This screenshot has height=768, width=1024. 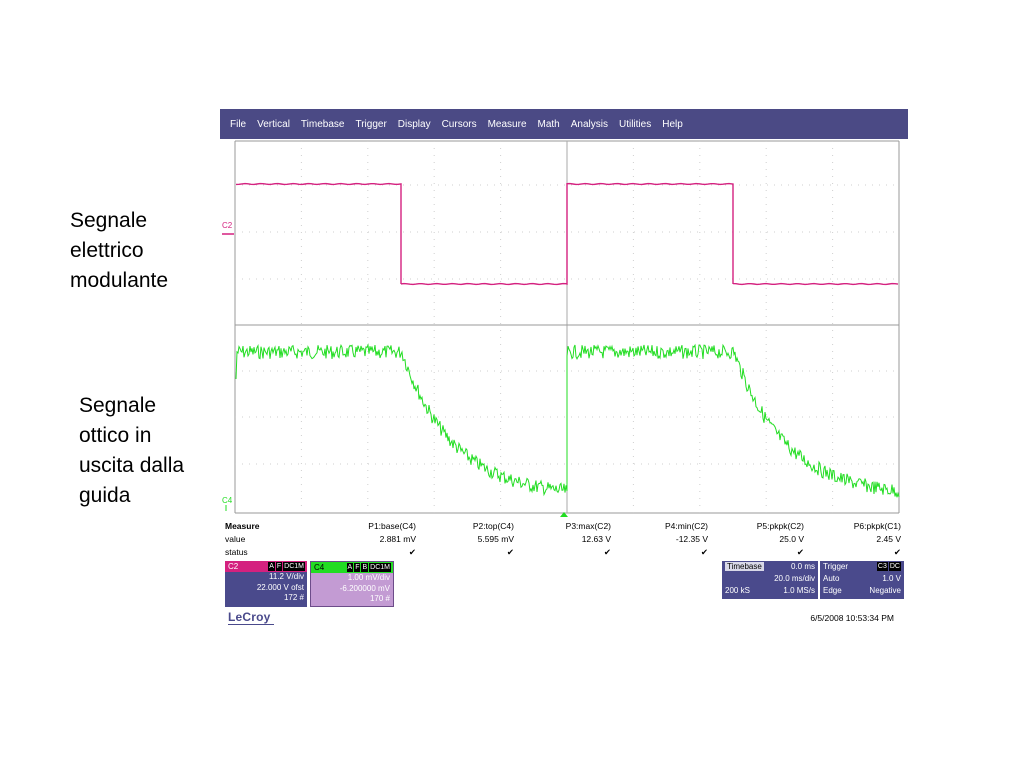 I want to click on menu-utilities: Utilities, so click(x=635, y=124).